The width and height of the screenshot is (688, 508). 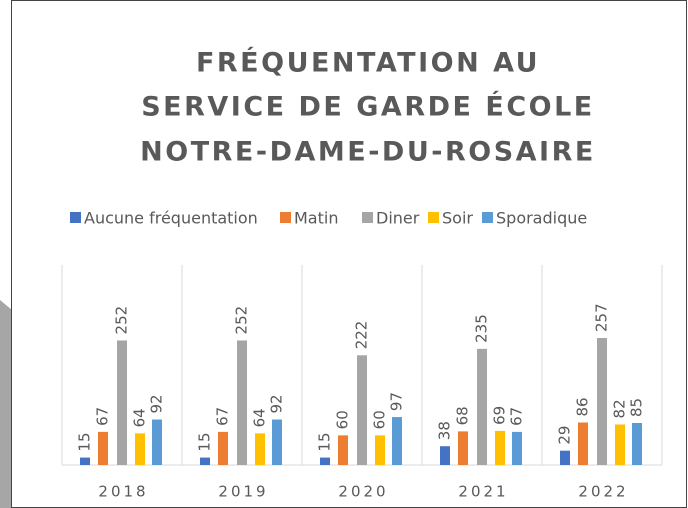 I want to click on chart-title: FRÉQUENTATION AU, so click(x=368, y=63).